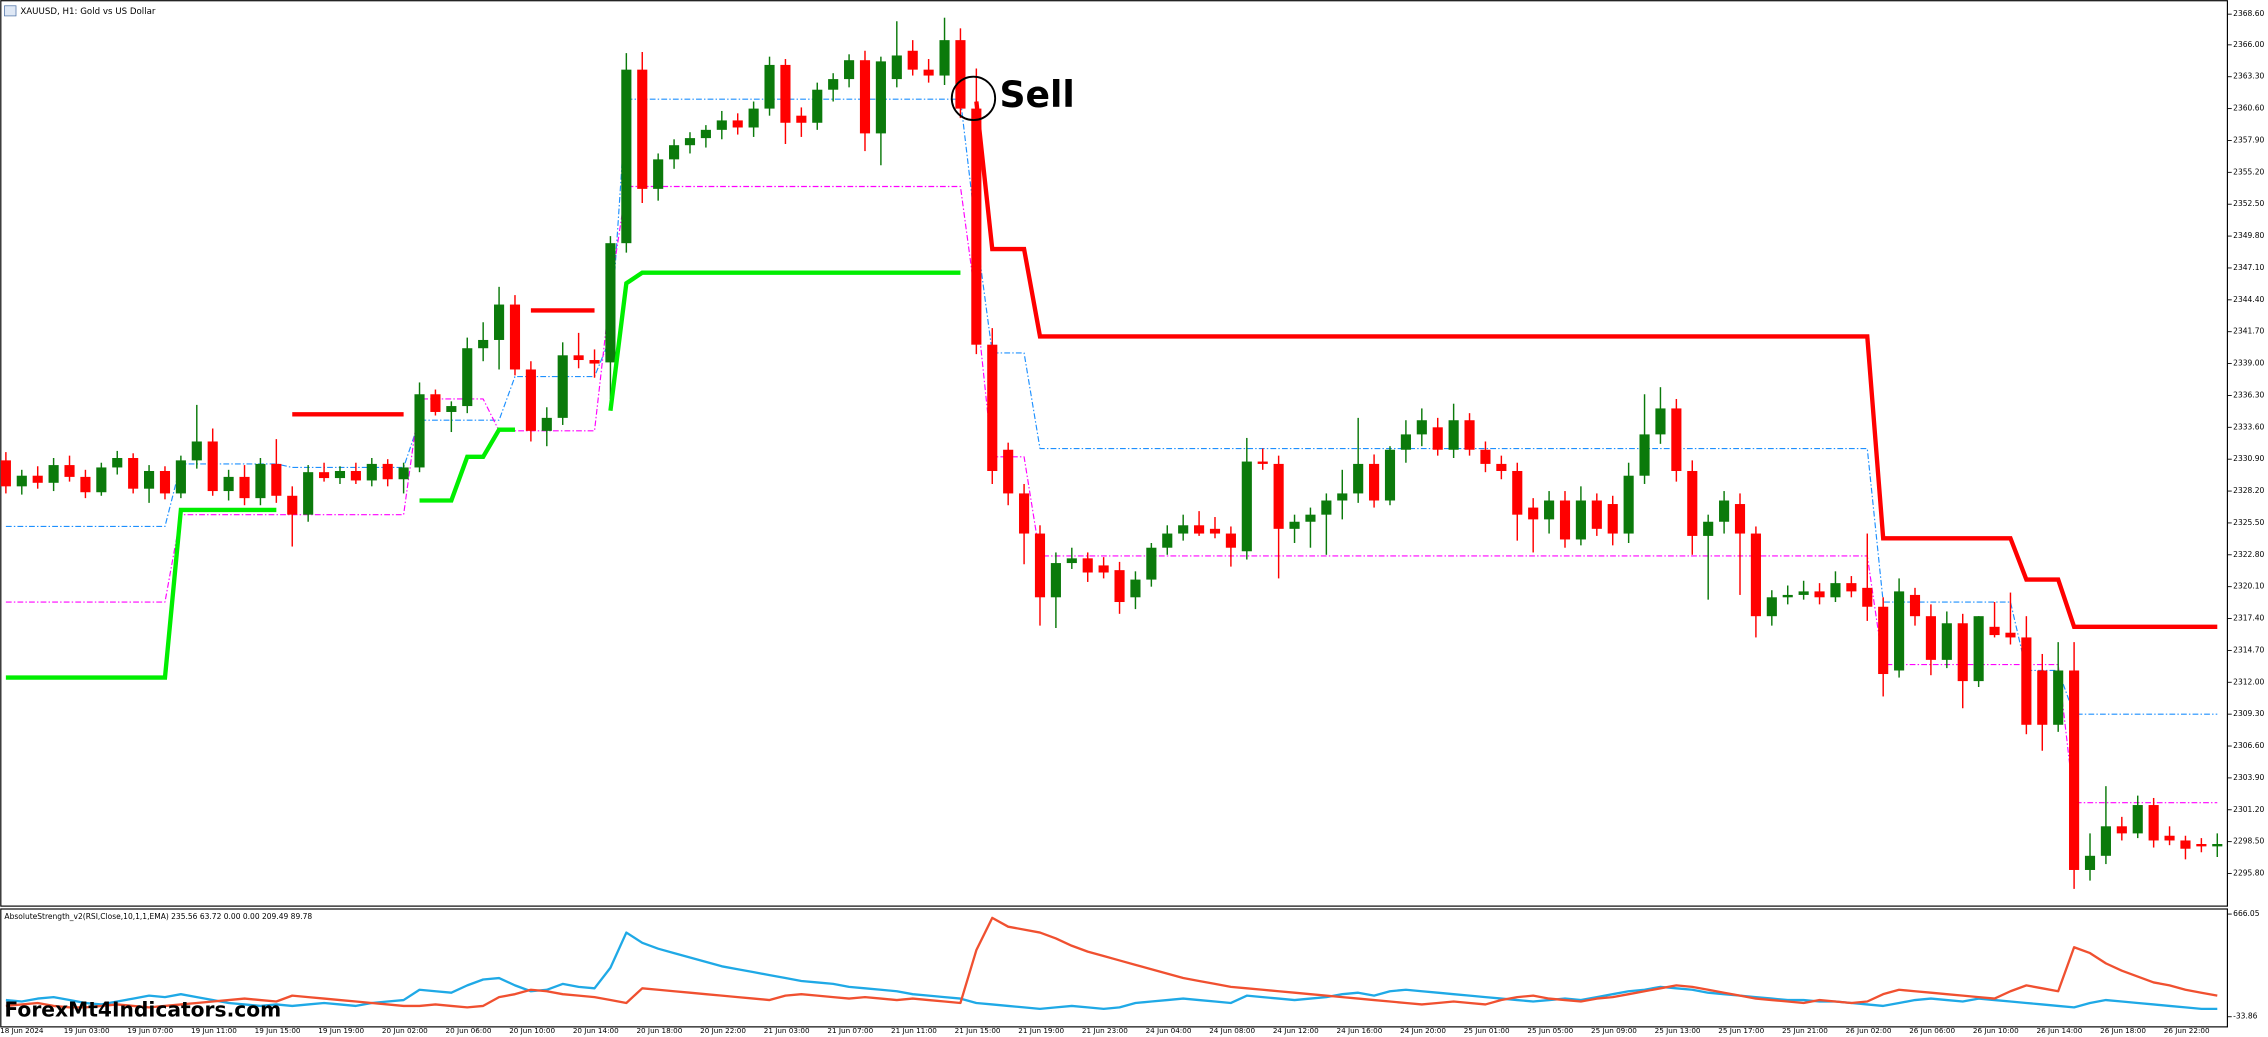 This screenshot has height=1037, width=2268. What do you see at coordinates (2246, 913) in the screenshot?
I see `y-tick-label: 666.05` at bounding box center [2246, 913].